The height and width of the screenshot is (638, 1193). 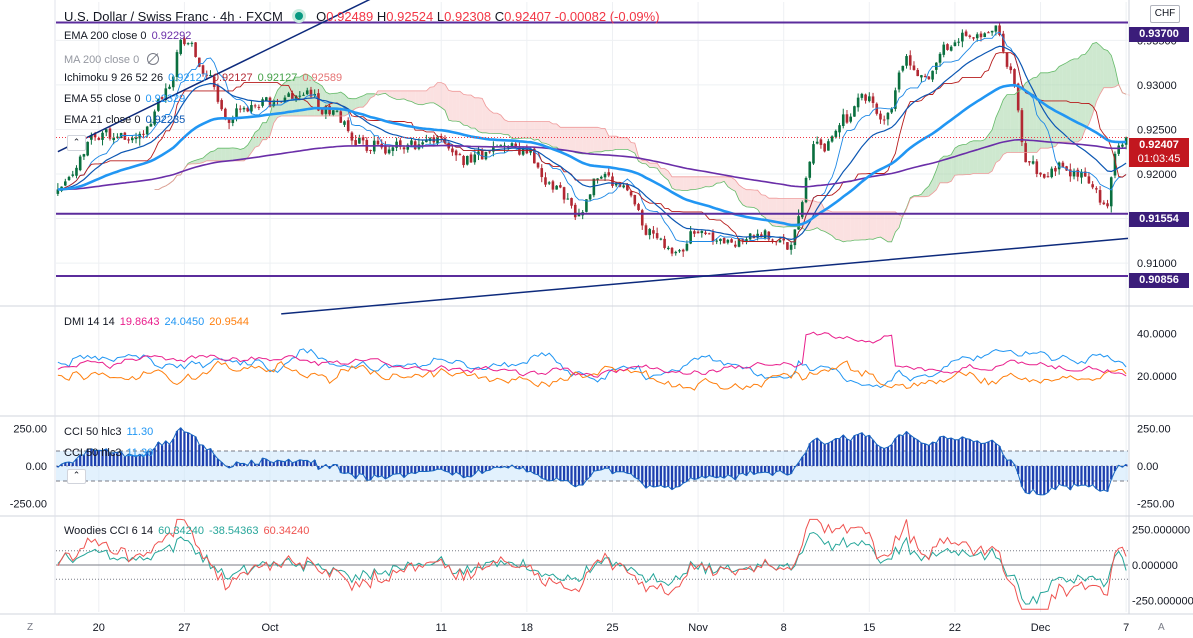 What do you see at coordinates (127, 120) in the screenshot?
I see `legend-ema21: EMA 21 close 0 0.92235` at bounding box center [127, 120].